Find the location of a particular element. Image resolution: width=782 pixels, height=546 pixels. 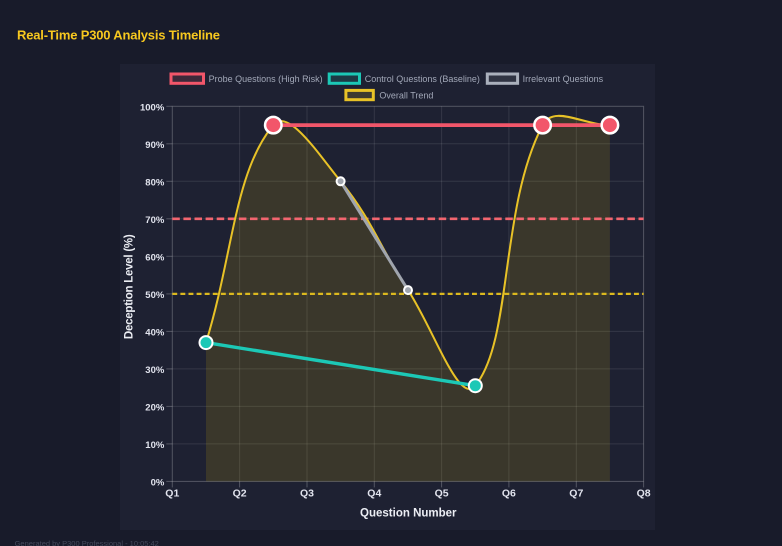

svg-text: Q1 is located at coordinates (172, 494).